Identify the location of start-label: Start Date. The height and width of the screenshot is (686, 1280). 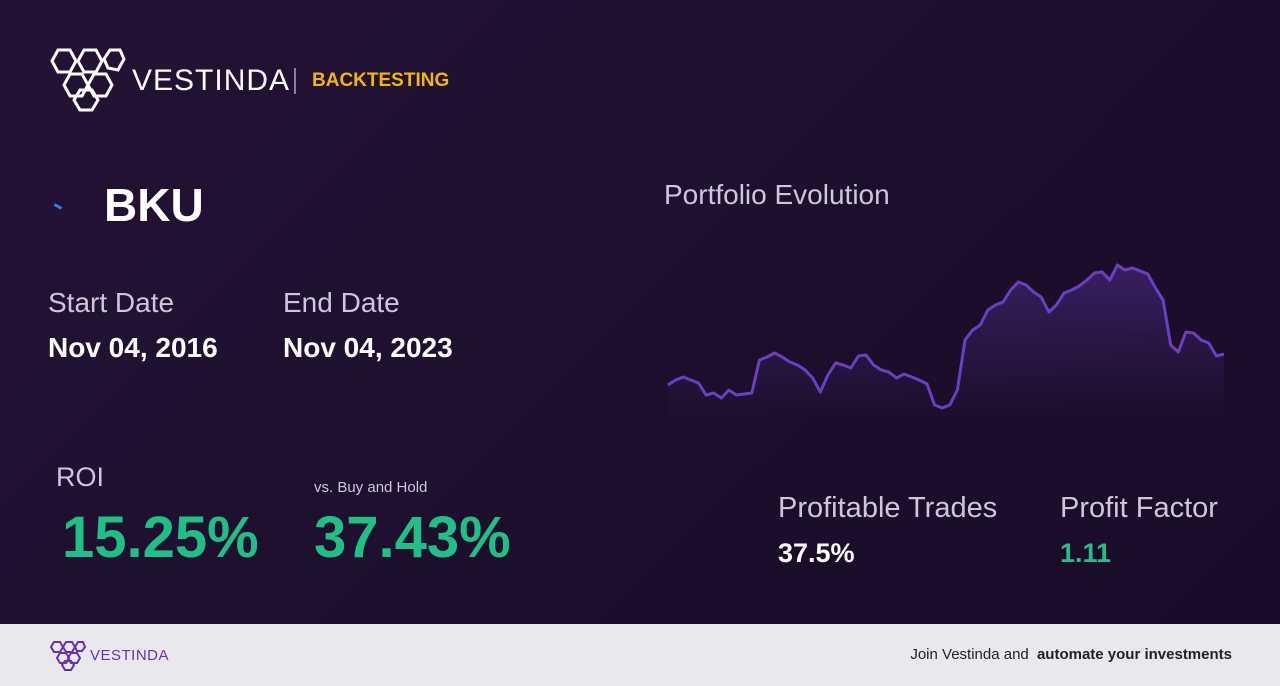
(111, 302).